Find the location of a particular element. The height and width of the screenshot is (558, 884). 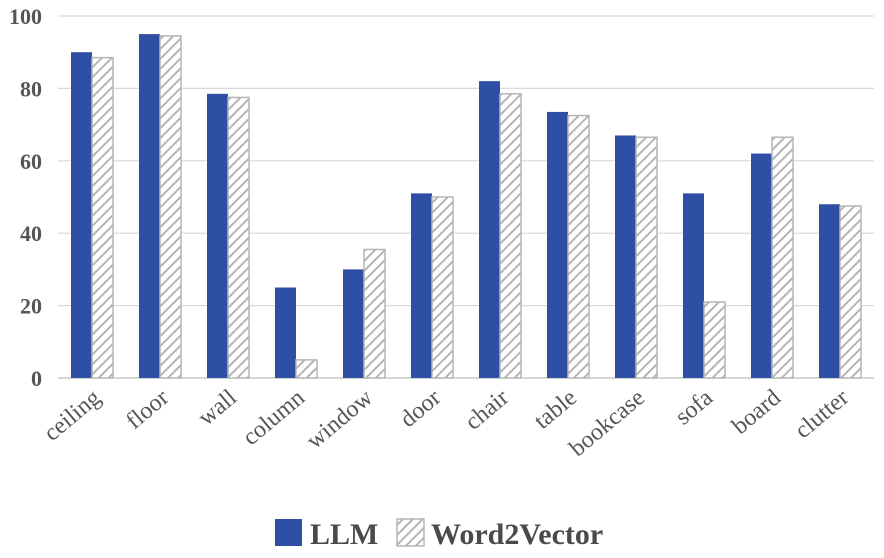

bar-door-llm is located at coordinates (421, 285).